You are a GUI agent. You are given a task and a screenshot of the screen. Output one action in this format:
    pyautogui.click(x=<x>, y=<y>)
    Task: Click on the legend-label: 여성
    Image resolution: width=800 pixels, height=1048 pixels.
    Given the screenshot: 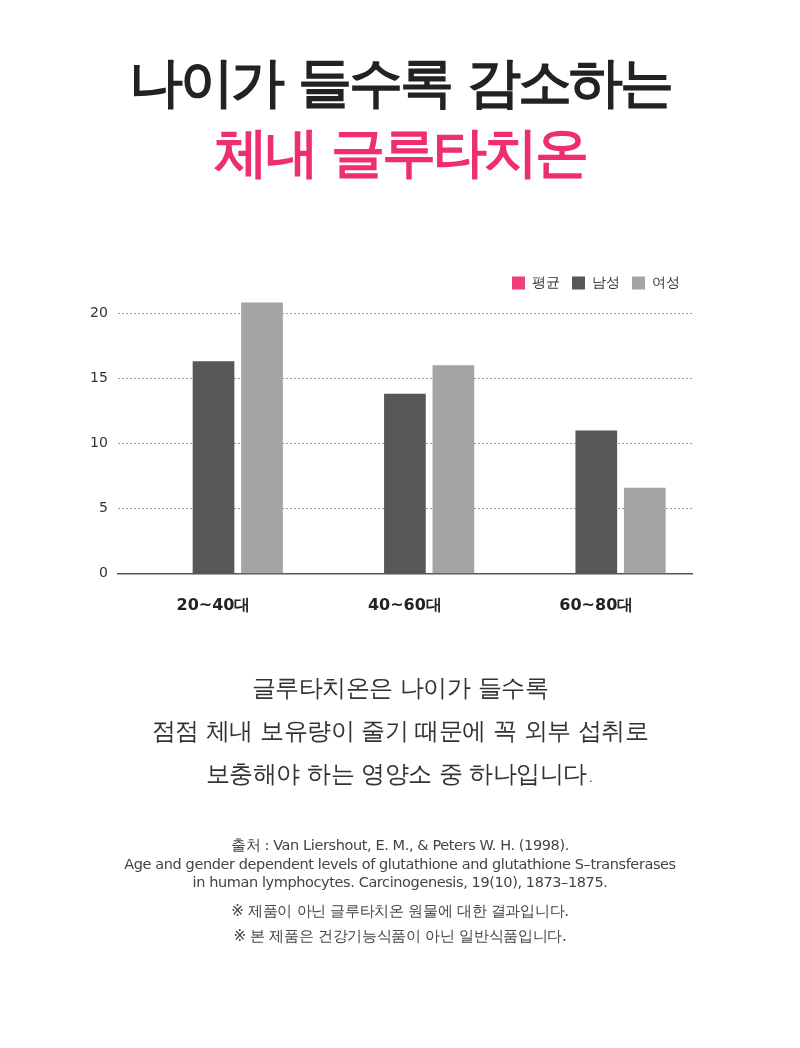 What is the action you would take?
    pyautogui.click(x=666, y=281)
    